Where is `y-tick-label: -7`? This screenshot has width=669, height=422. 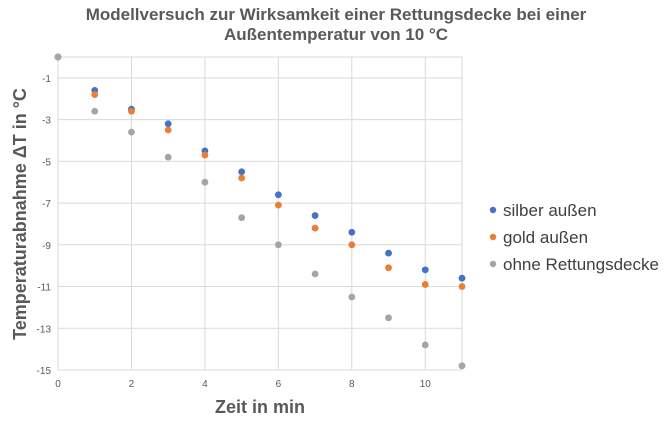
y-tick-label: -7 is located at coordinates (46, 204).